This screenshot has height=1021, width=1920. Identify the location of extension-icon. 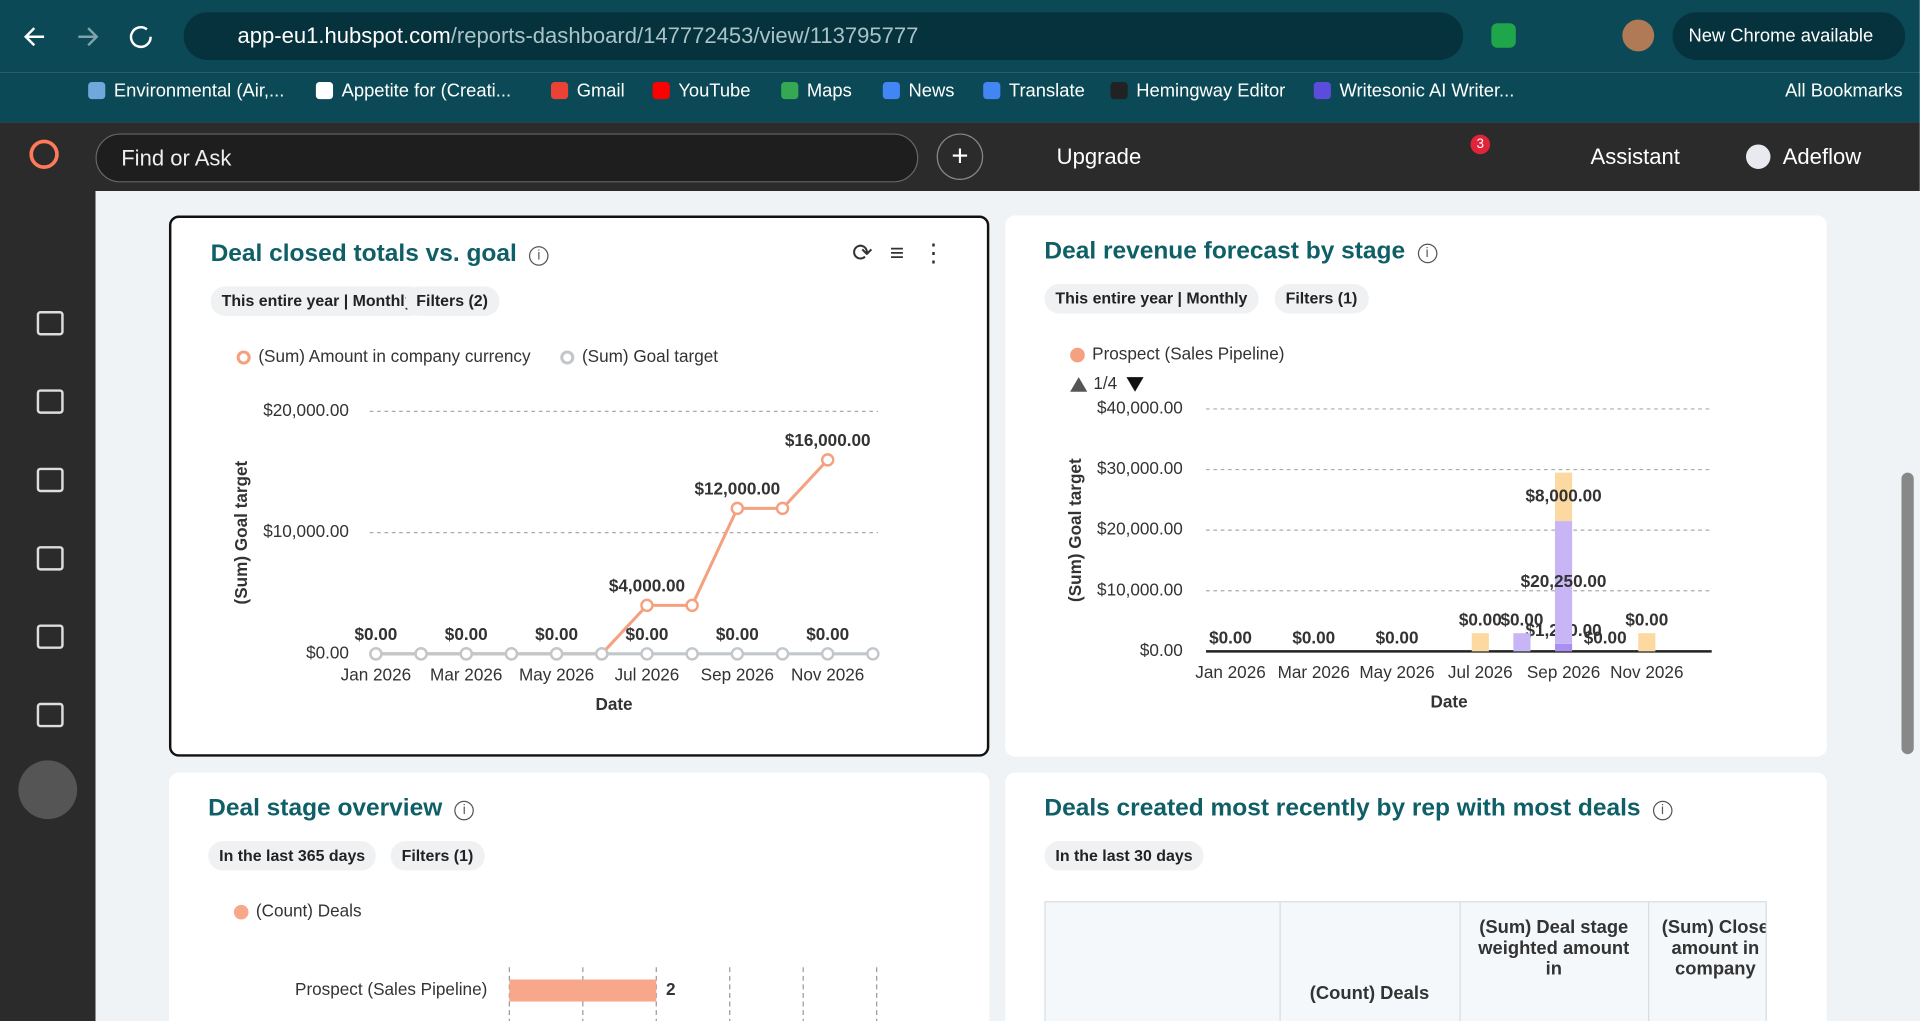
(1503, 35).